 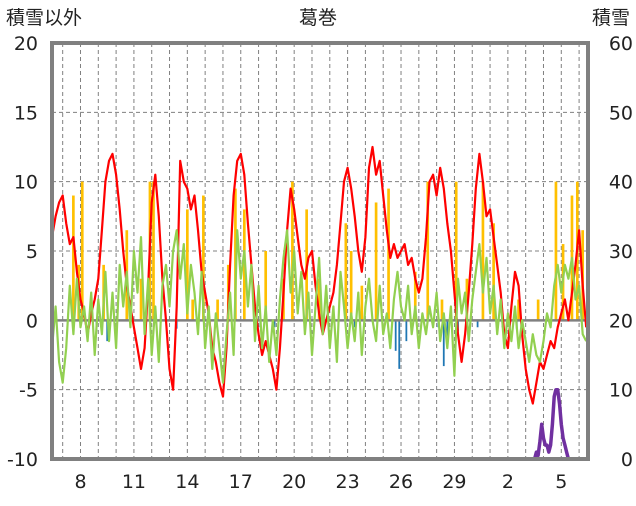 I want to click on x-tick-label: 29, so click(x=454, y=482).